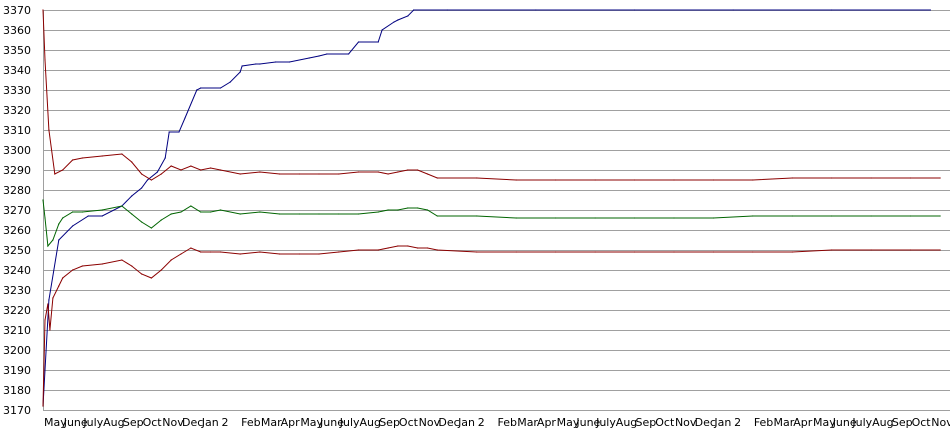 The width and height of the screenshot is (950, 435). I want to click on y-tick-label: 3260, so click(17, 230).